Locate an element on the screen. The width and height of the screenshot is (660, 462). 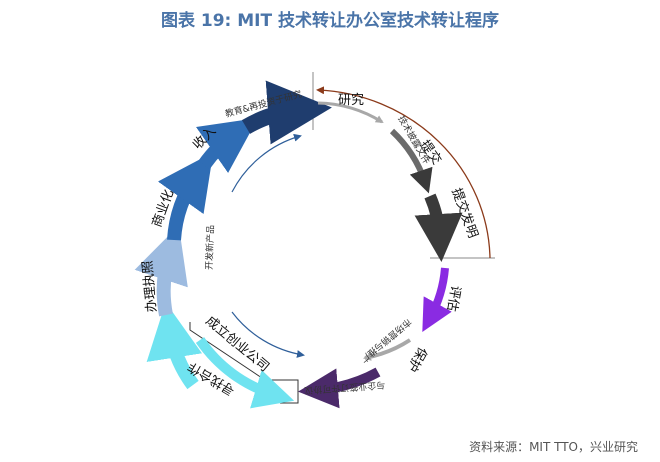
inner-arrow-top is located at coordinates (266, 163).